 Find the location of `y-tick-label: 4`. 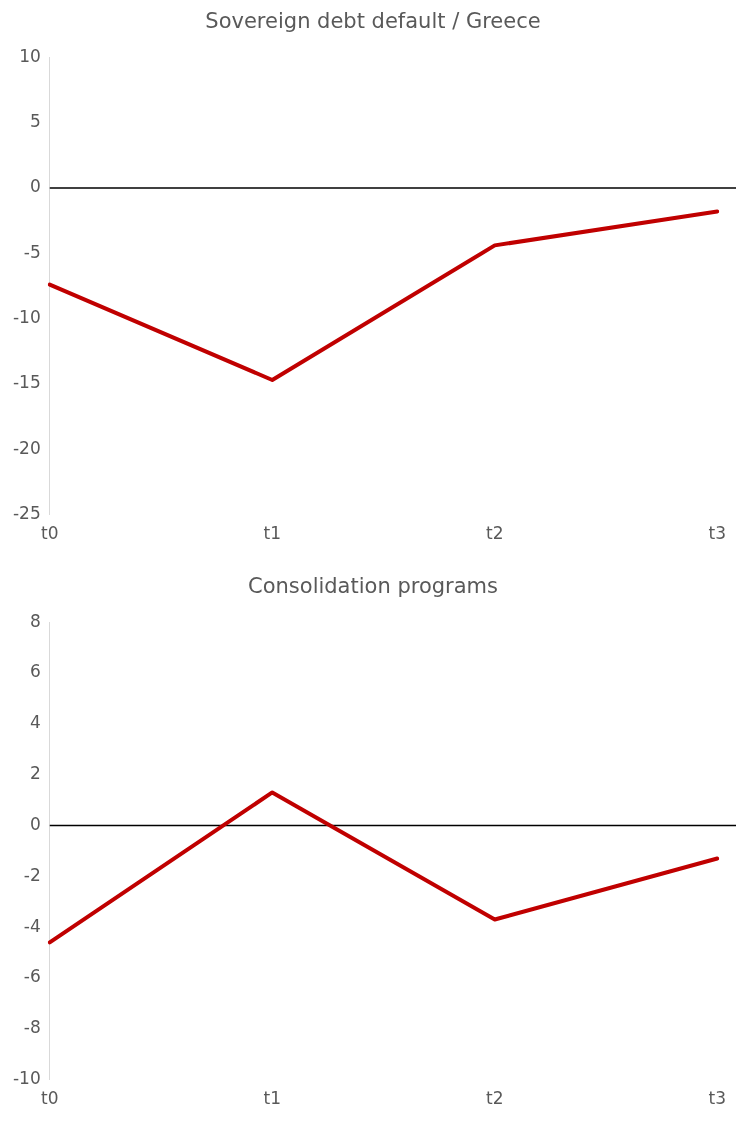

y-tick-label: 4 is located at coordinates (35, 722).